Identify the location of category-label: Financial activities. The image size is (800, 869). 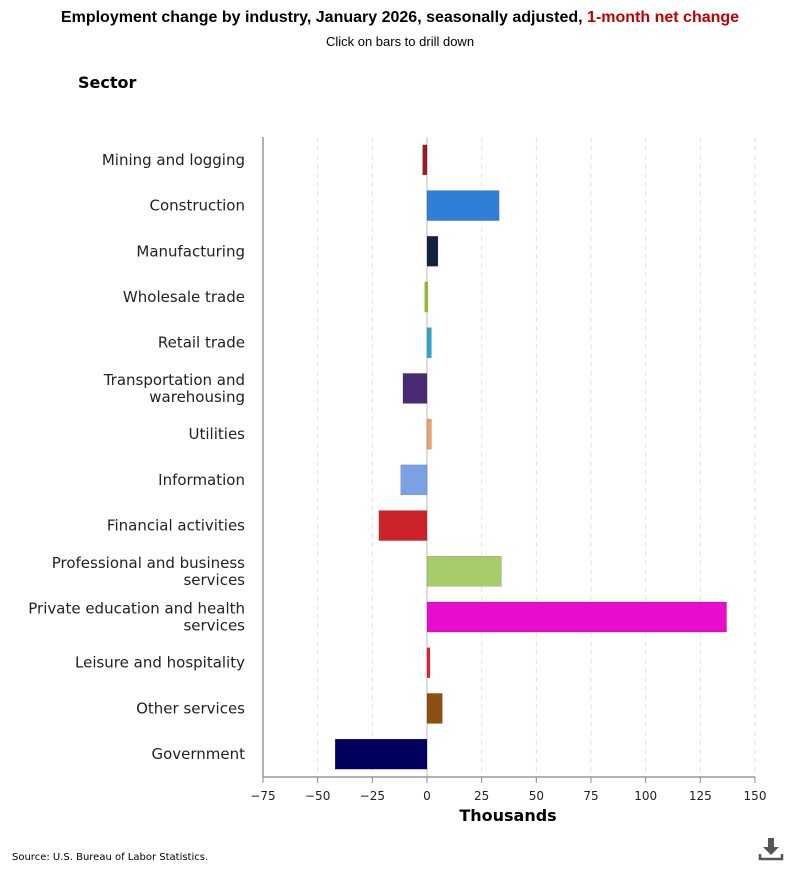
(176, 526).